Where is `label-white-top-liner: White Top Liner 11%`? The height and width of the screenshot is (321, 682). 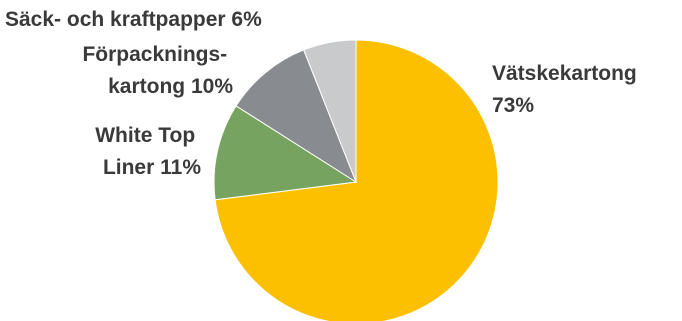
label-white-top-liner: White Top Liner 11% is located at coordinates (148, 151).